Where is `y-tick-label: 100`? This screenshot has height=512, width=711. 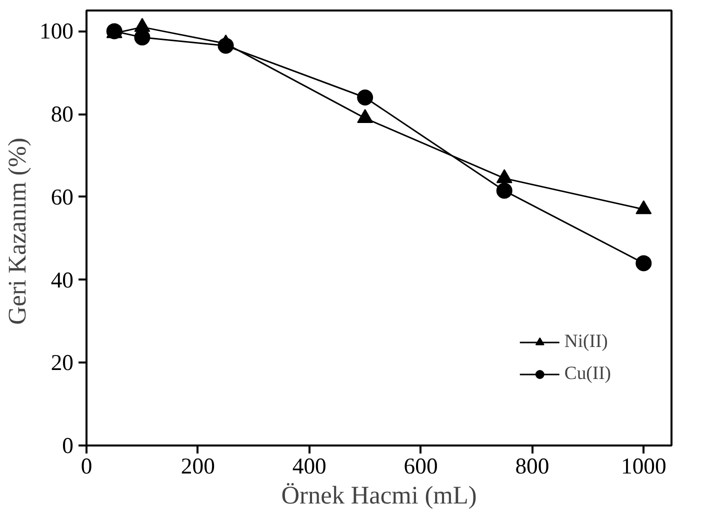 y-tick-label: 100 is located at coordinates (57, 31).